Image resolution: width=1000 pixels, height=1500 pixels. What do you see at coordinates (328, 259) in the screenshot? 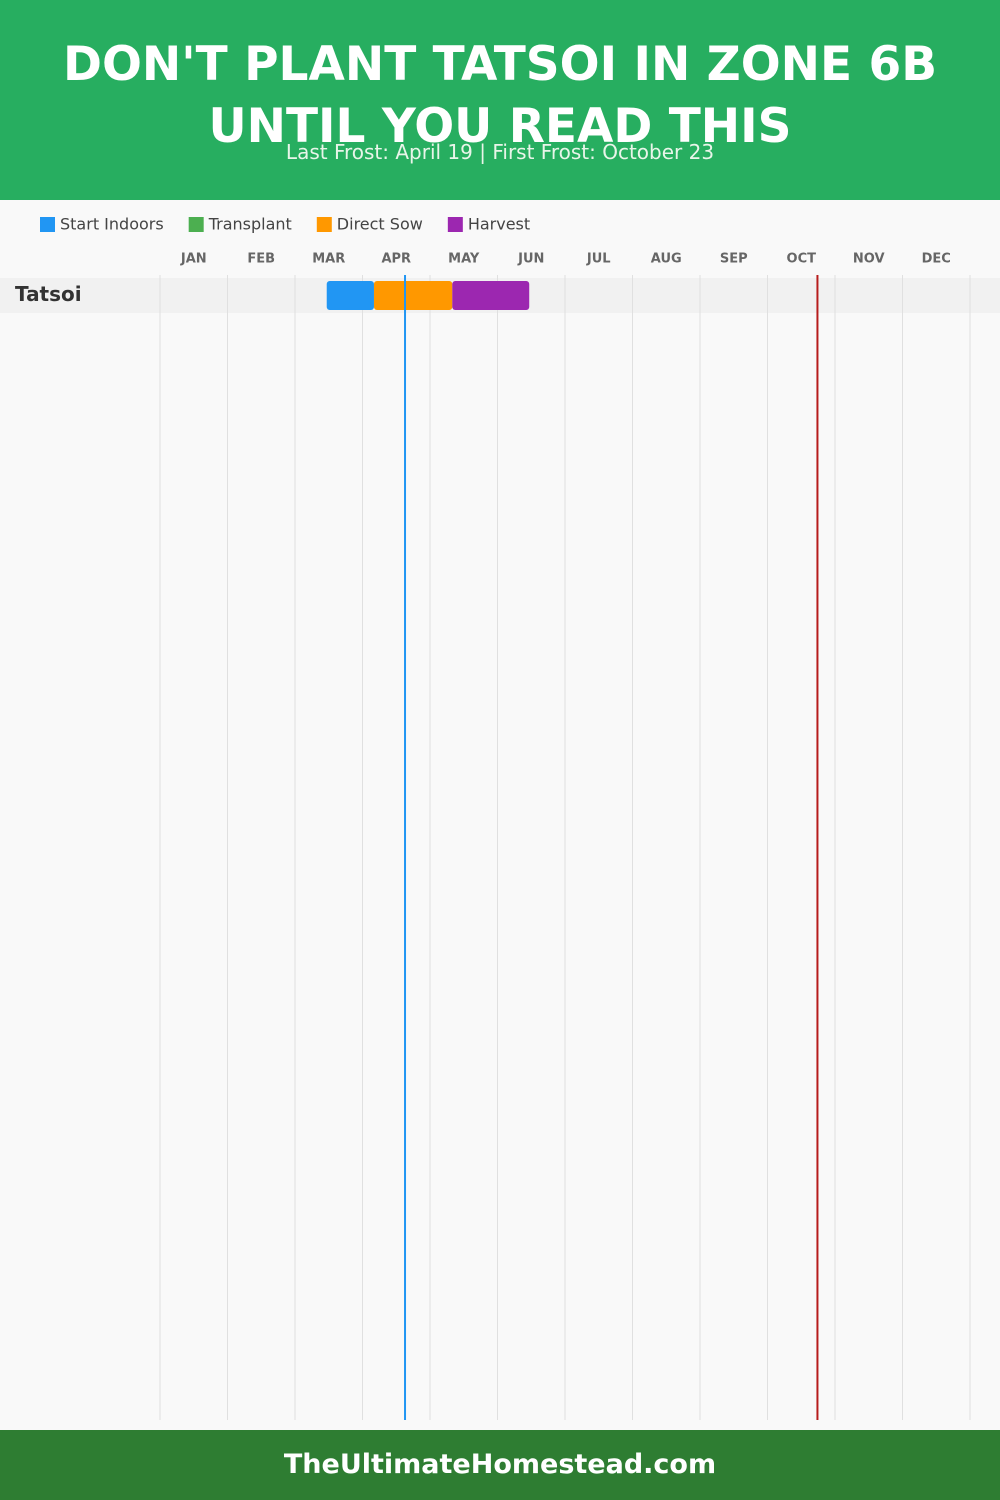
I see `month-label: MAR` at bounding box center [328, 259].